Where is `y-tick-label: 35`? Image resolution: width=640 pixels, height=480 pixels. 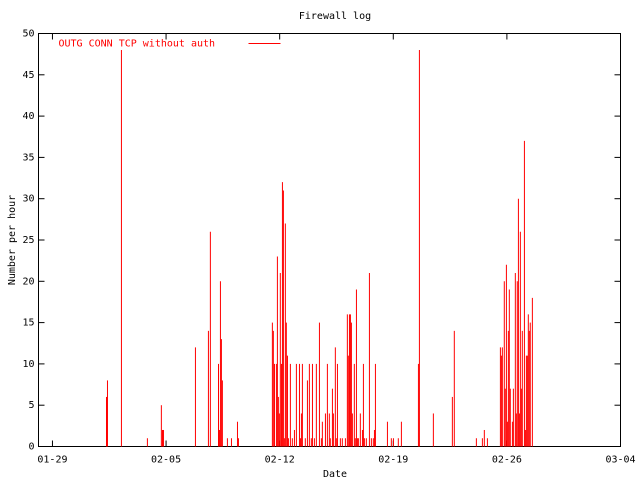
y-tick-label: 35 is located at coordinates (28, 157).